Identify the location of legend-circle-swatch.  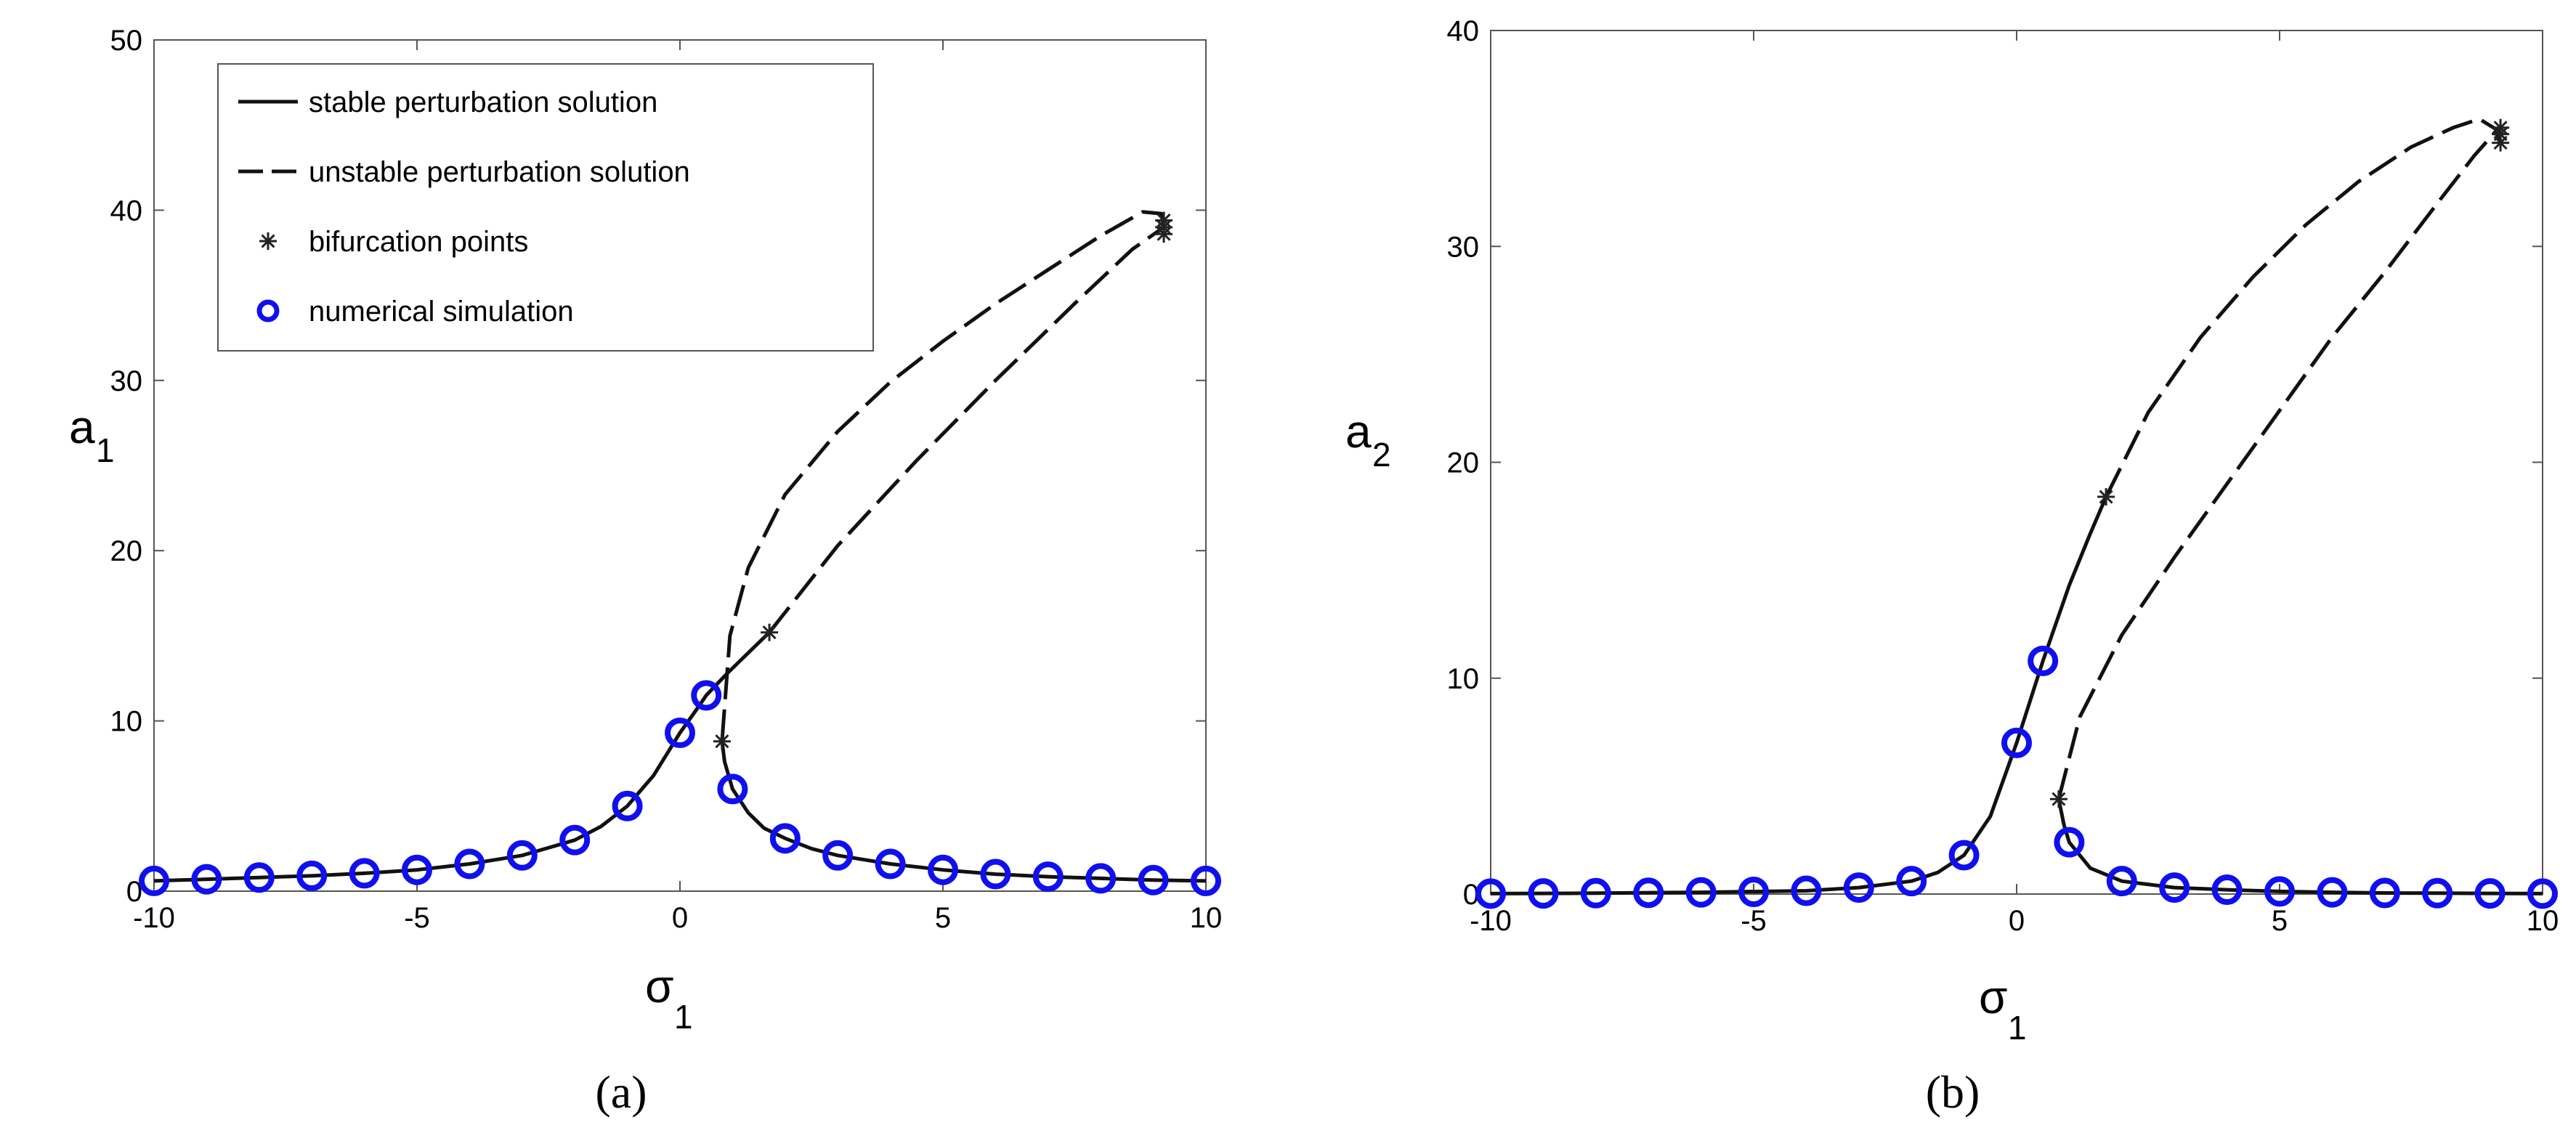
(268, 310).